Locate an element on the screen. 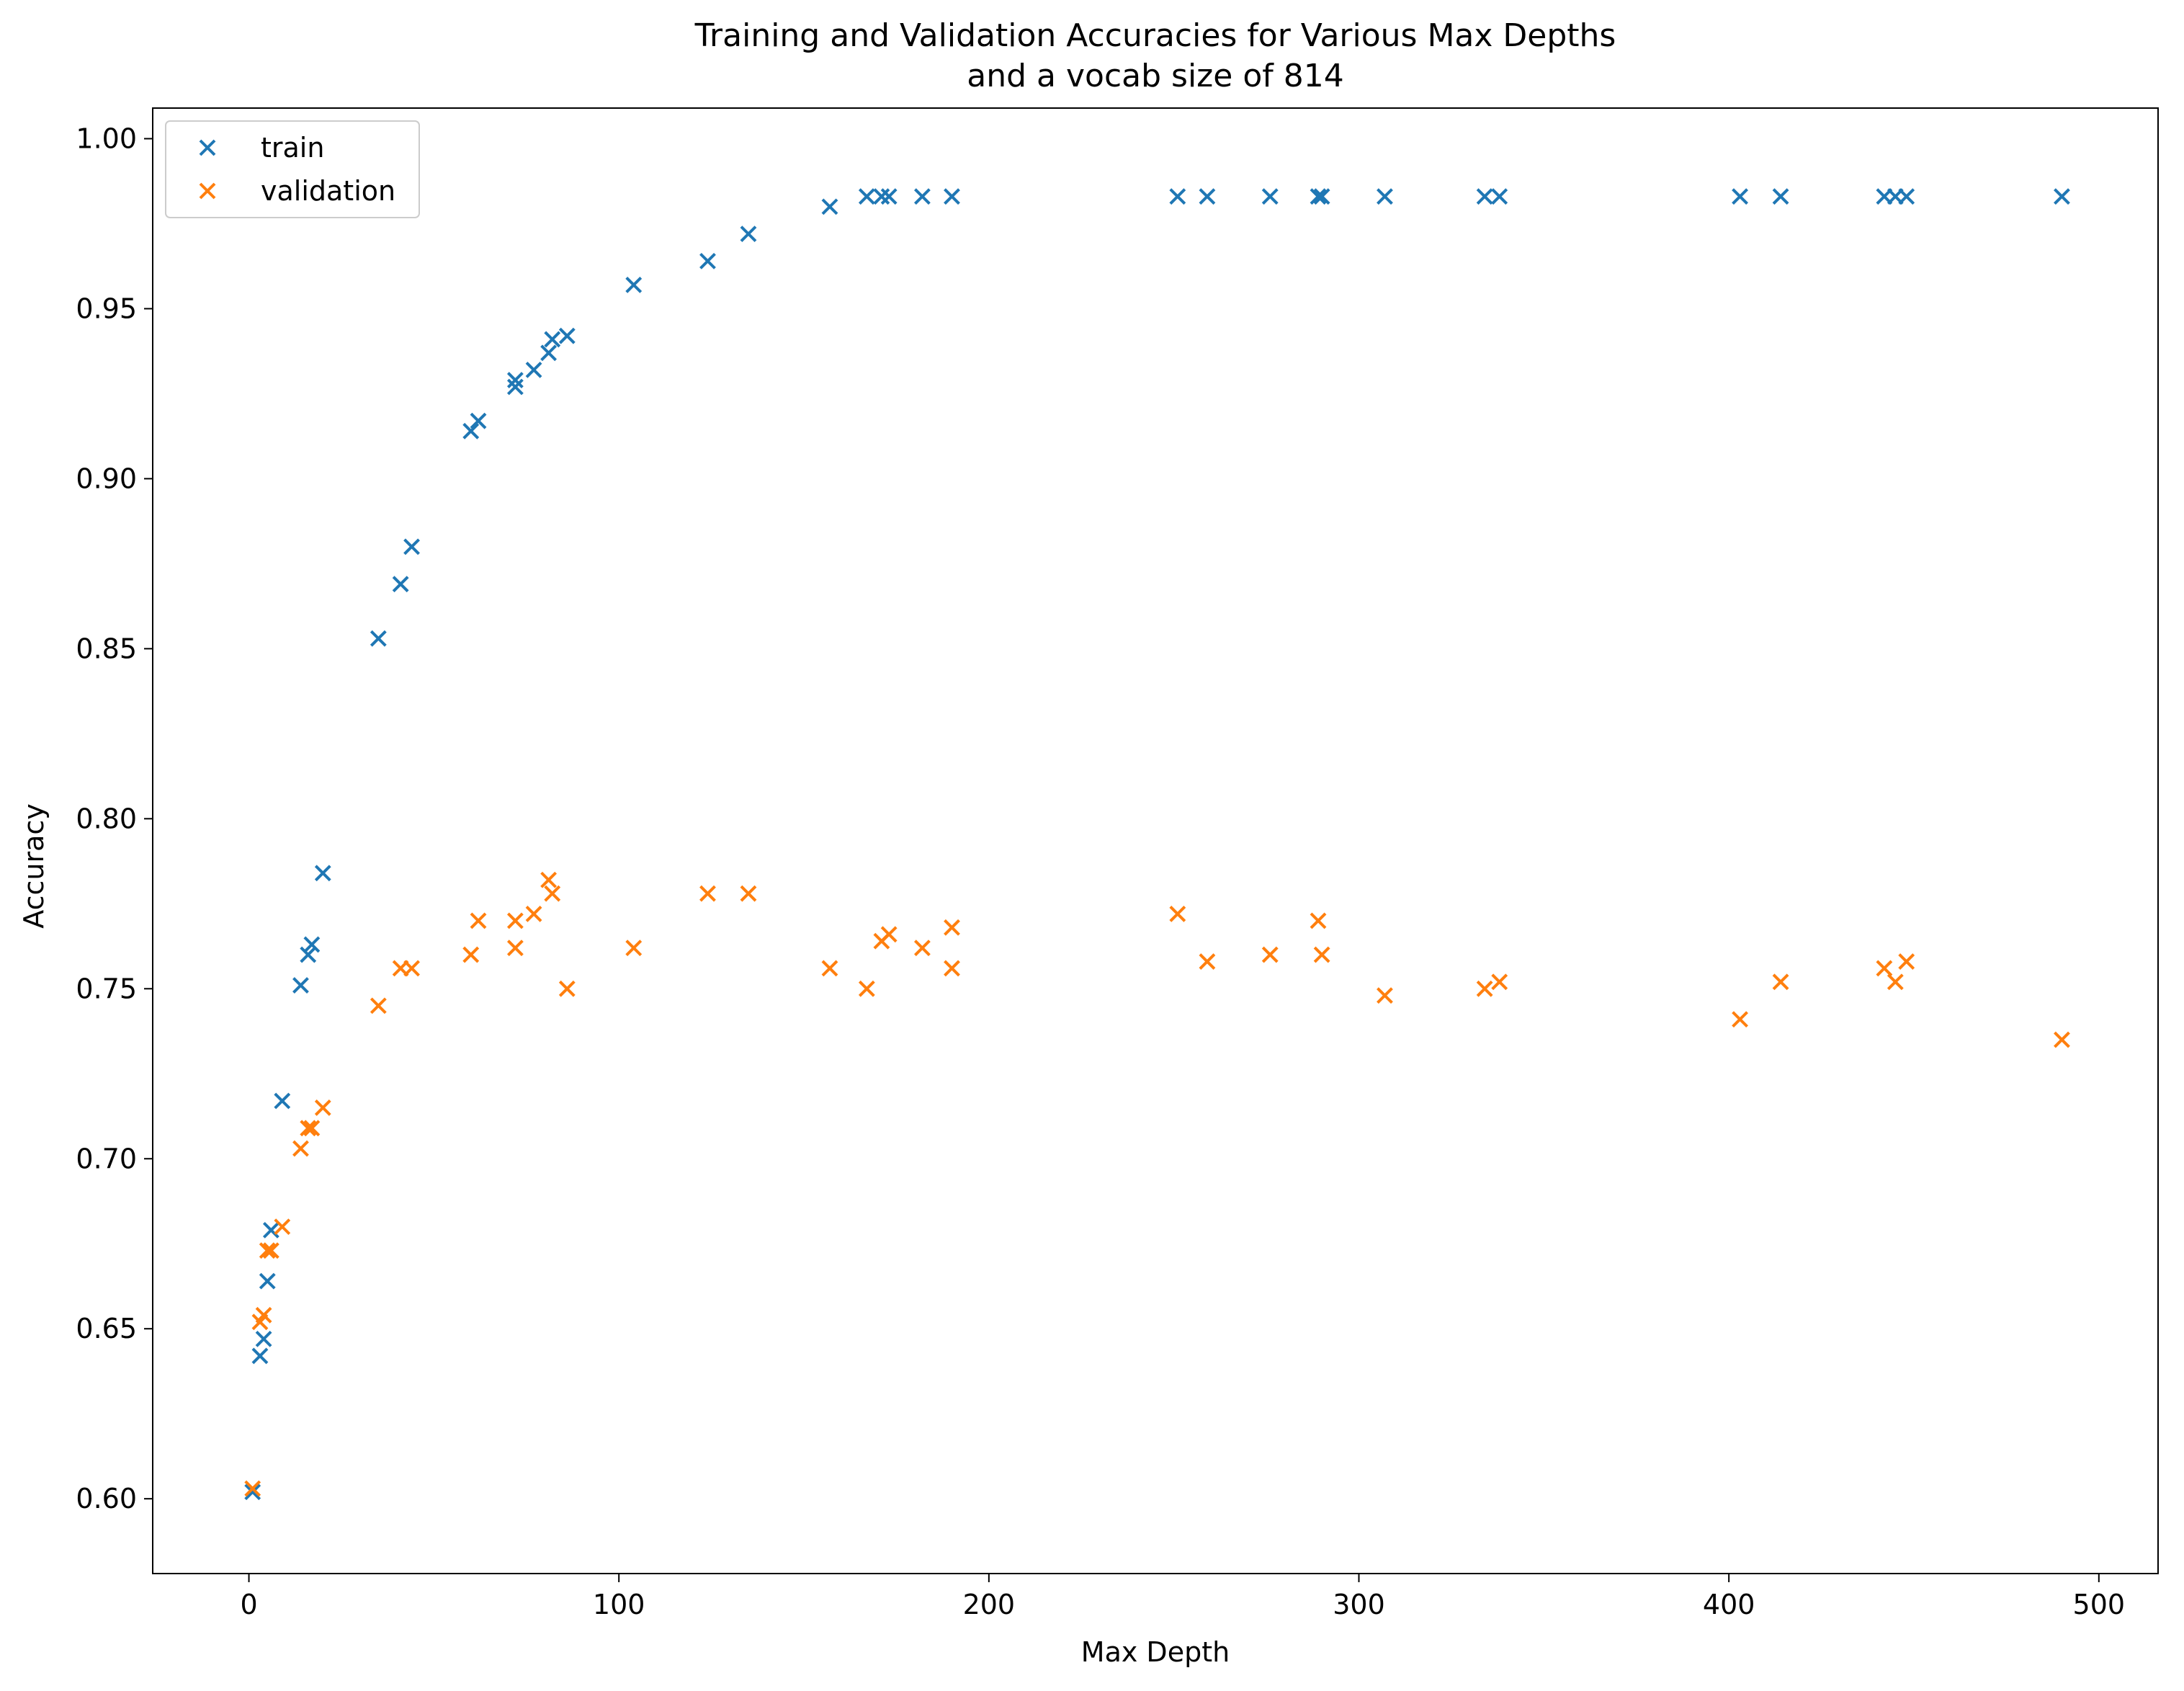 The width and height of the screenshot is (2184, 1691). y-axis-label: Accuracy is located at coordinates (34, 866).